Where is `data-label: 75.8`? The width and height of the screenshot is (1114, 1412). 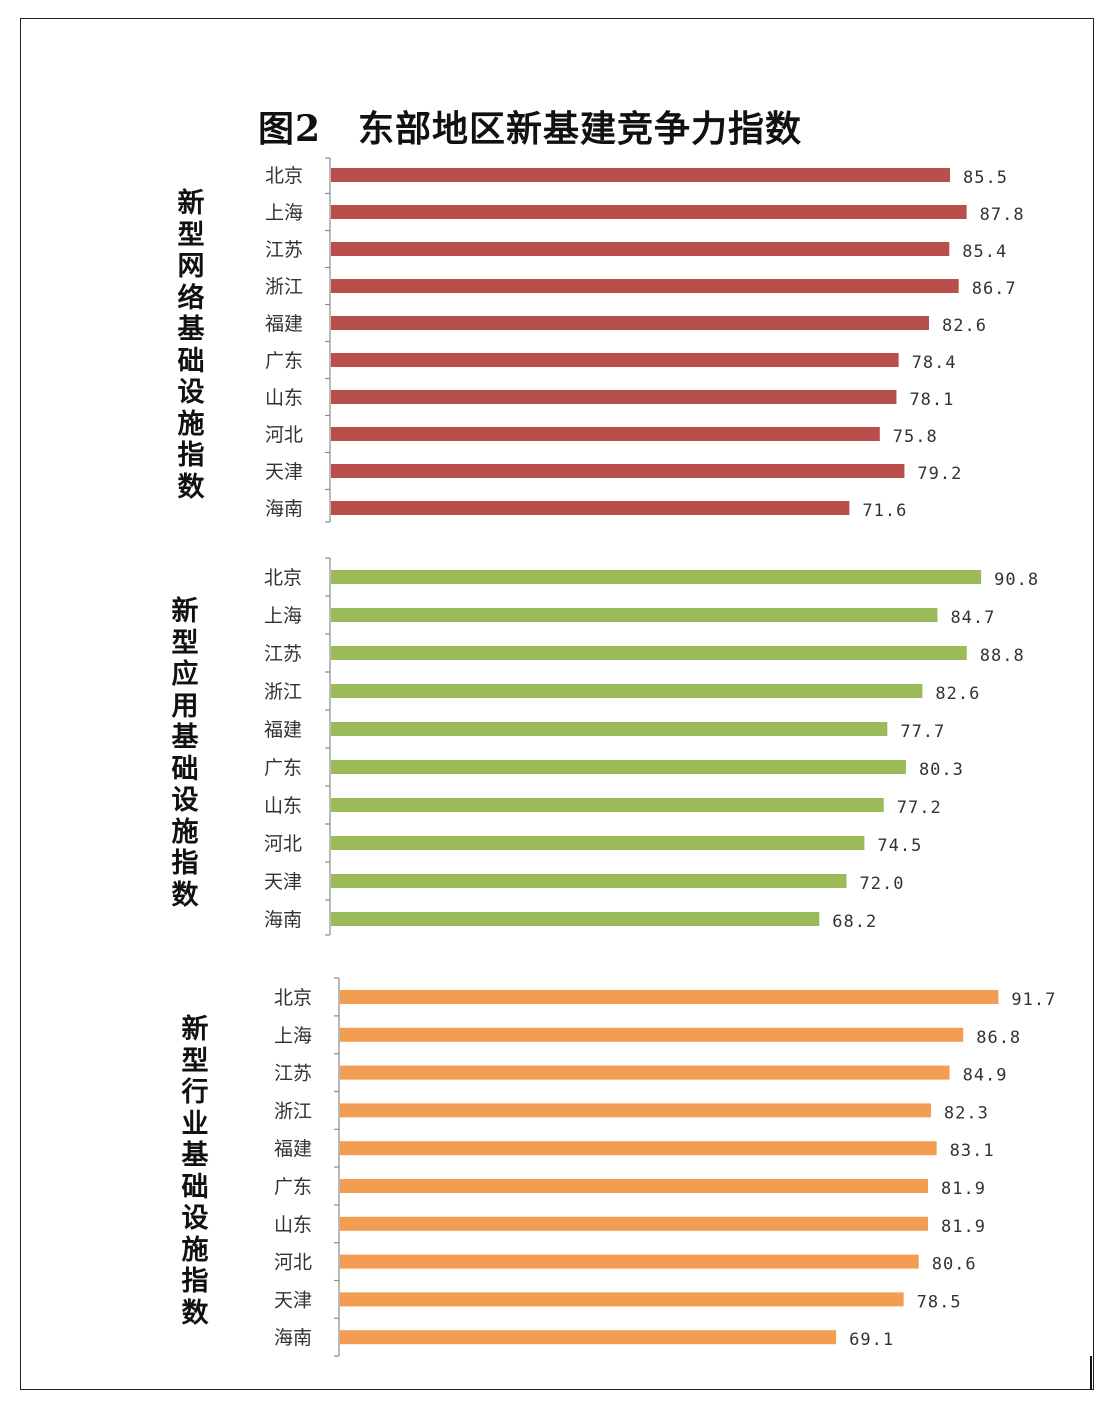
data-label: 75.8 is located at coordinates (915, 437).